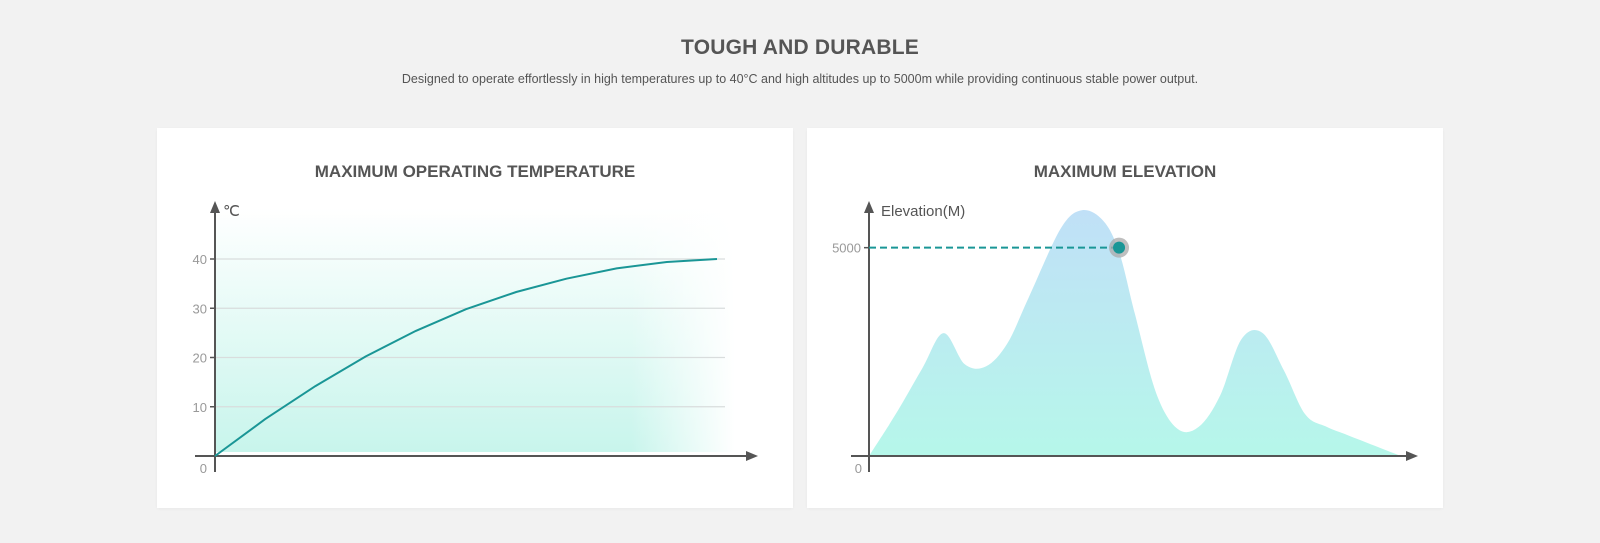  I want to click on elevation-x-axis-arrow, so click(1412, 456).